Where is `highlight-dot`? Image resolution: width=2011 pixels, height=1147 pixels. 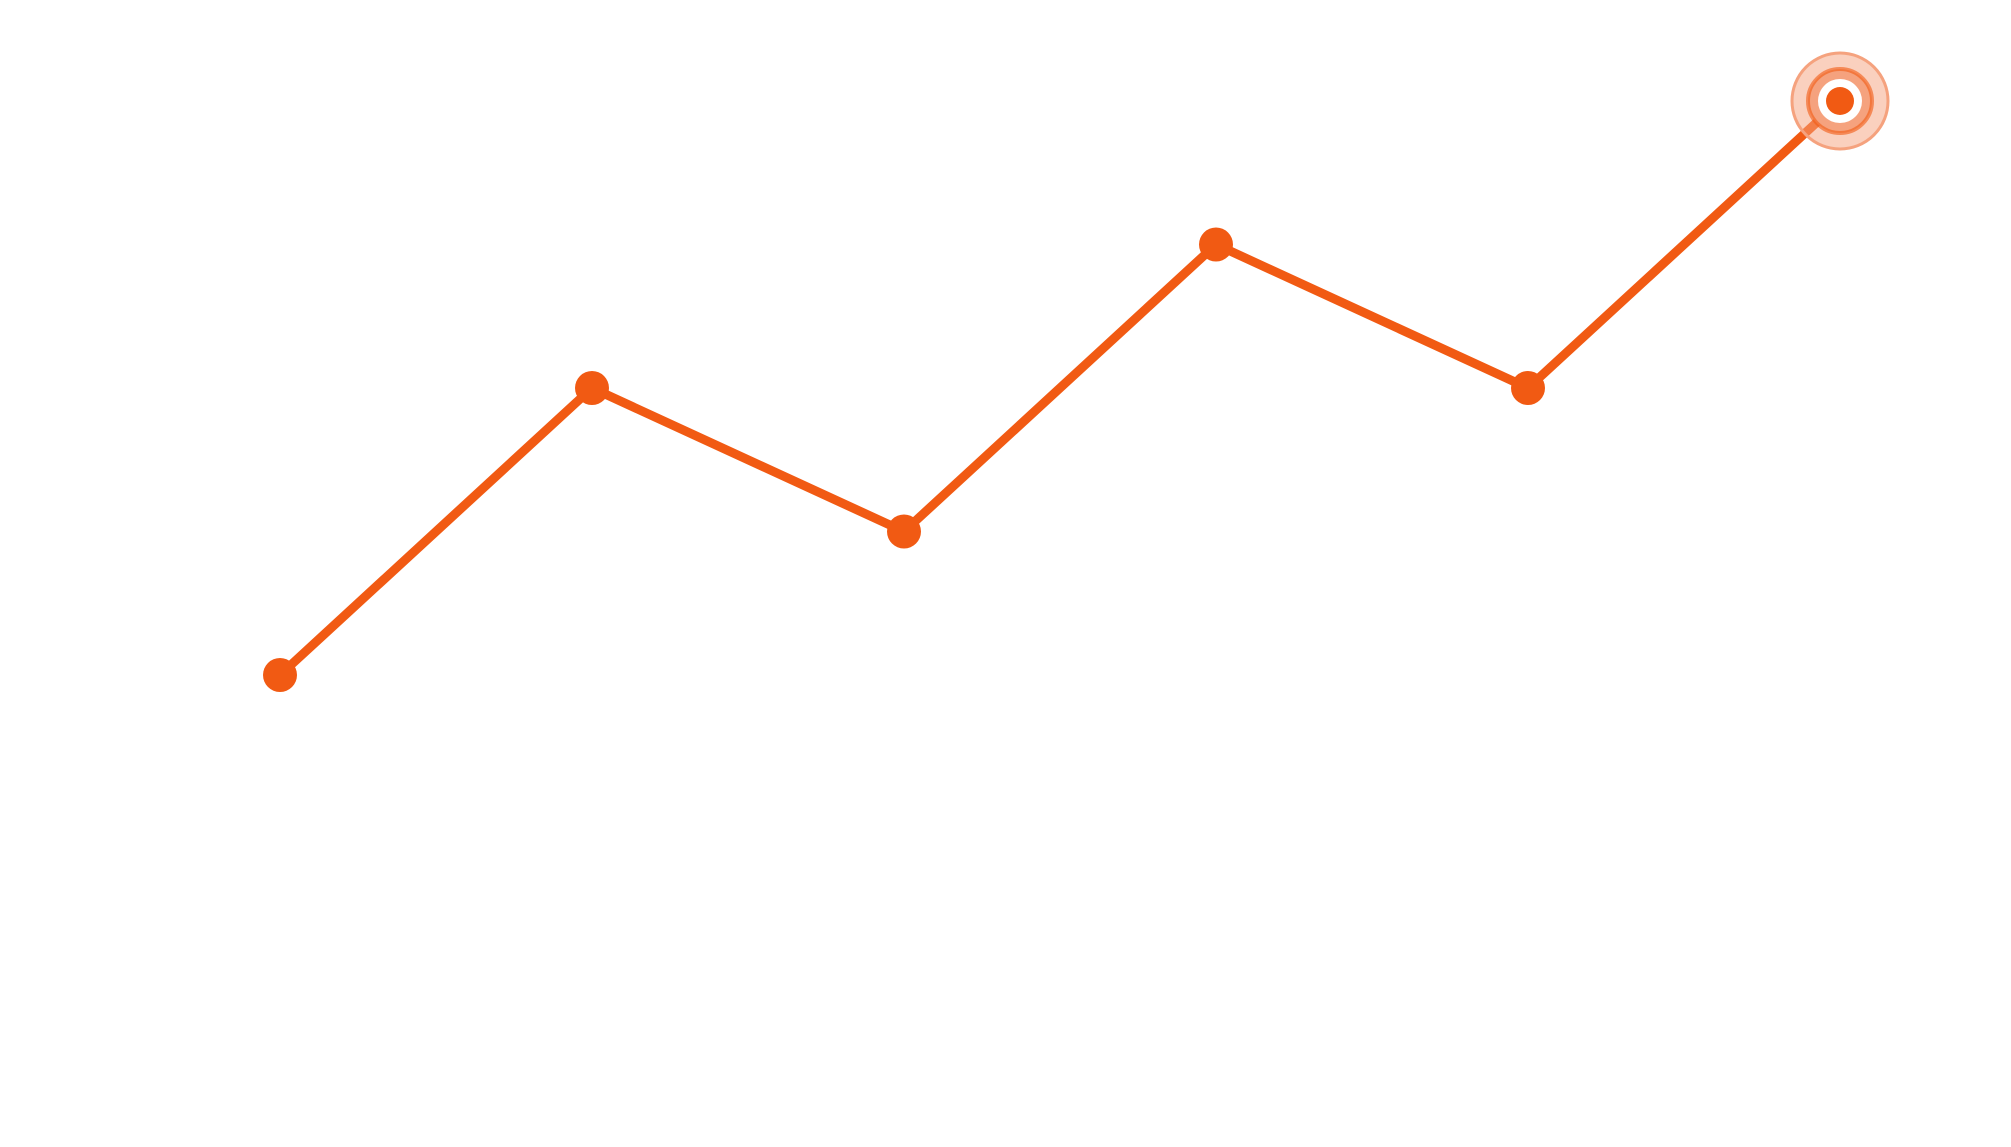 highlight-dot is located at coordinates (1840, 101).